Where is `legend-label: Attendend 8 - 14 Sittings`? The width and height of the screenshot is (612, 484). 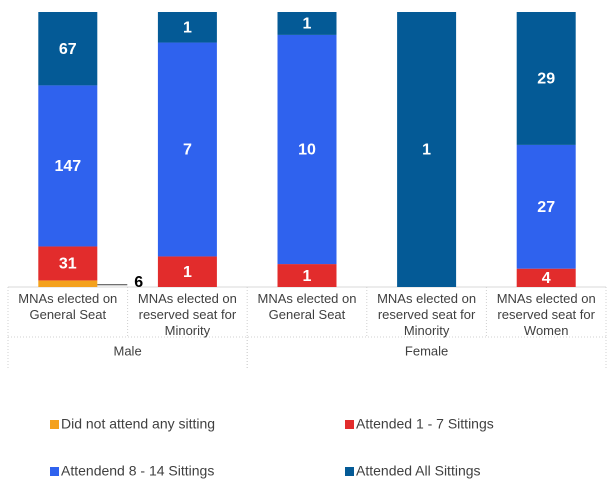 legend-label: Attendend 8 - 14 Sittings is located at coordinates (137, 471).